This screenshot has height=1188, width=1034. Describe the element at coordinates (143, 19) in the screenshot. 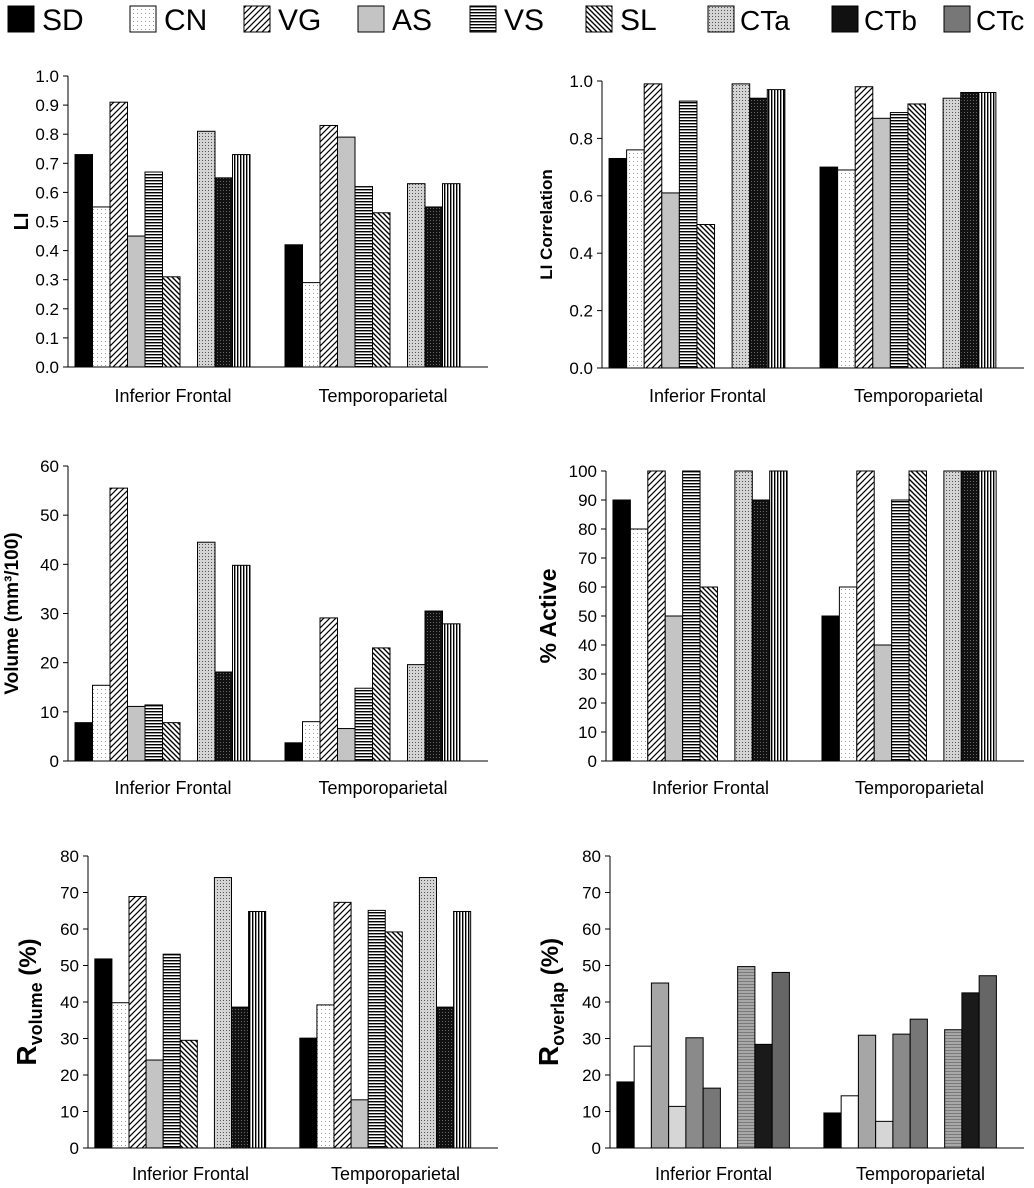

I see `legend-swatch-cn` at that location.